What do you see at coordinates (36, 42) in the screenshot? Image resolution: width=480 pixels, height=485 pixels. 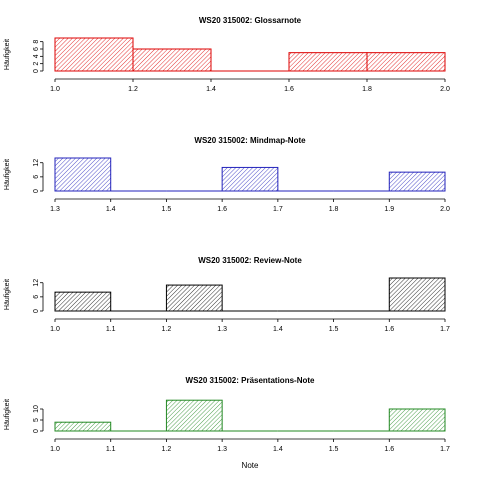 I see `y-tick-label: 8` at bounding box center [36, 42].